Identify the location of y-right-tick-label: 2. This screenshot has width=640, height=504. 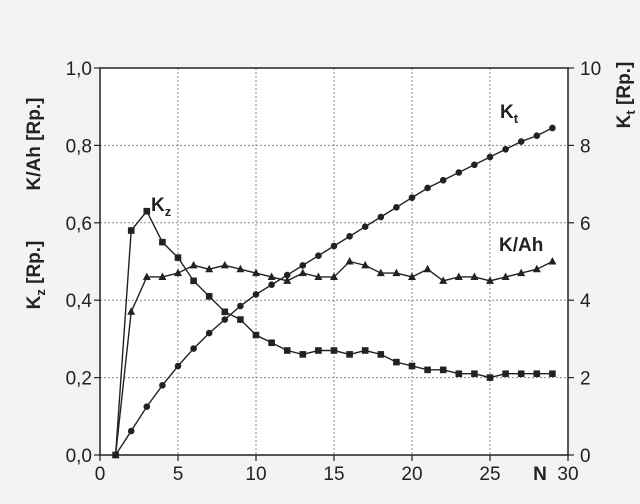
(585, 379).